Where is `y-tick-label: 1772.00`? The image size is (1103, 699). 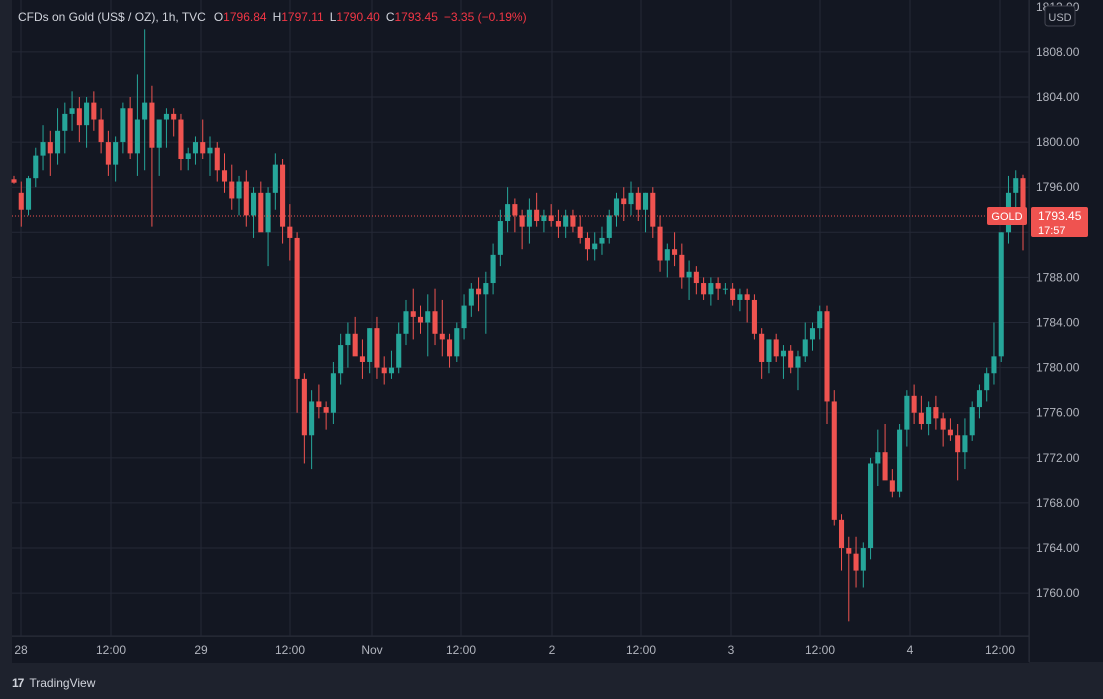 y-tick-label: 1772.00 is located at coordinates (1058, 458).